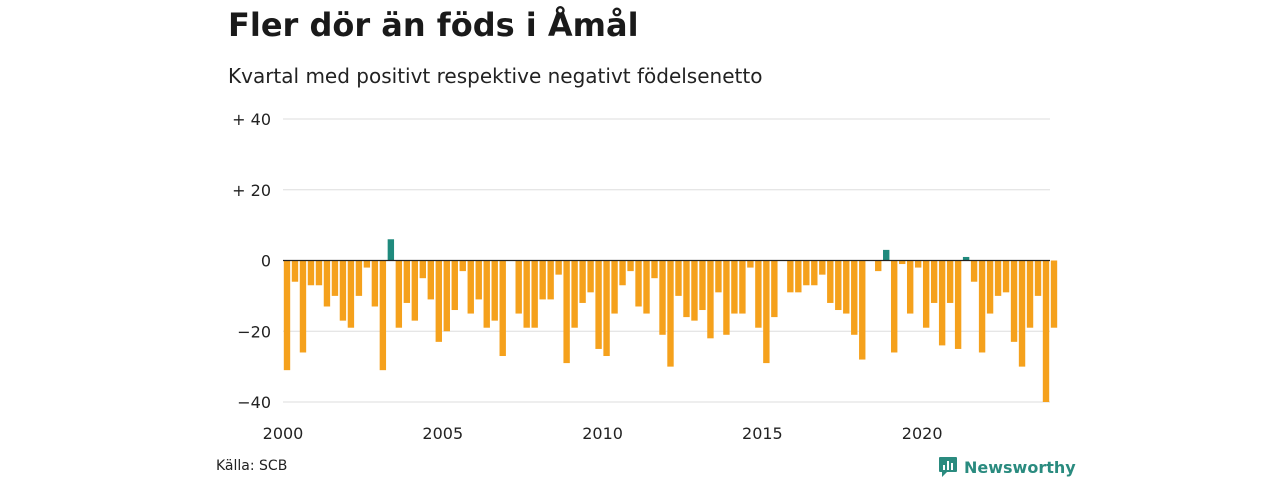  What do you see at coordinates (283, 433) in the screenshot?
I see `x-tick-label: 2000` at bounding box center [283, 433].